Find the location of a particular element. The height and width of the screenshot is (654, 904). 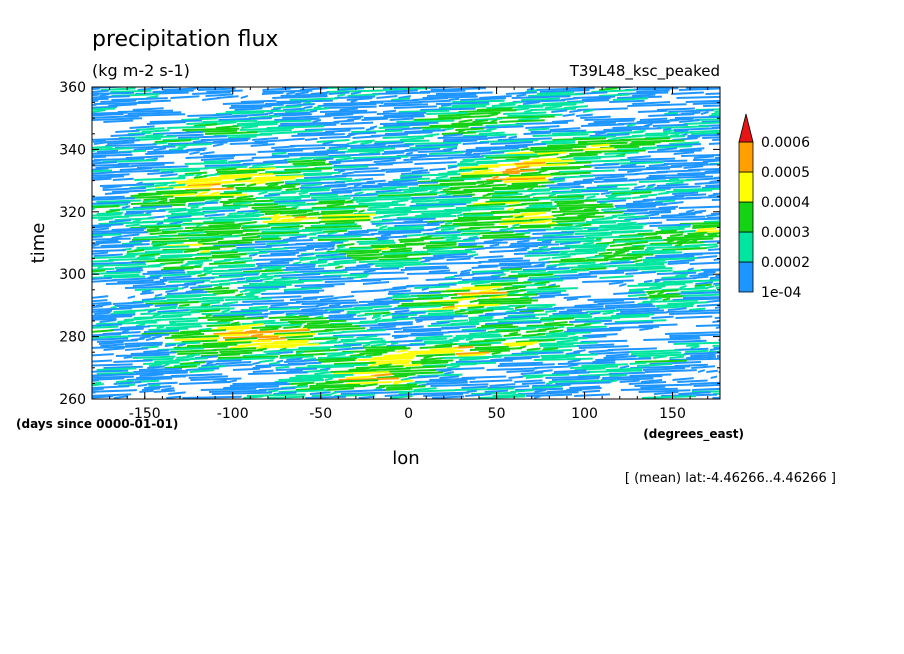

x-tick-label: 150 is located at coordinates (672, 414).